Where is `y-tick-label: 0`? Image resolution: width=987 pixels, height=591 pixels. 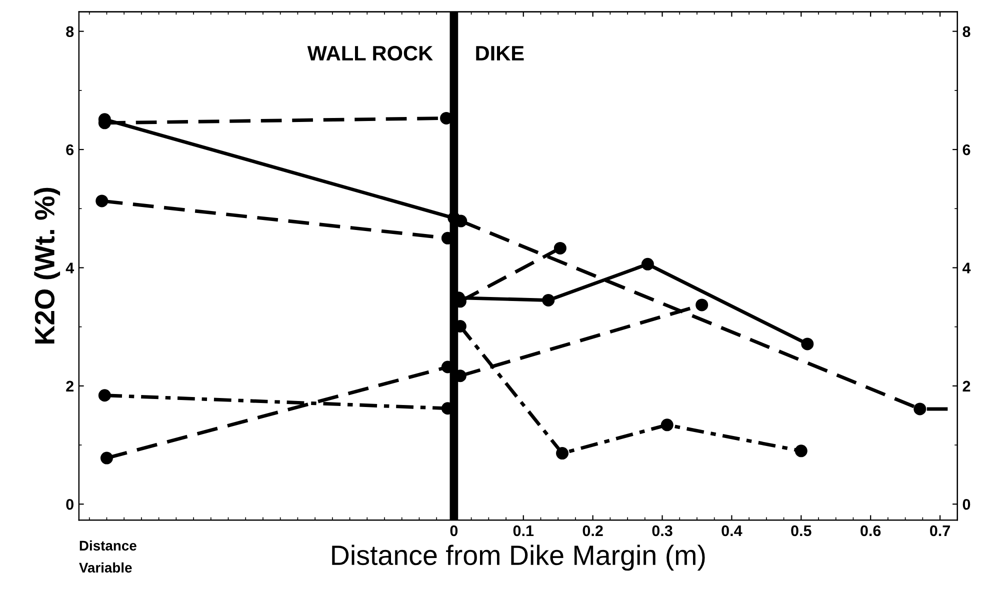 y-tick-label: 0 is located at coordinates (70, 504).